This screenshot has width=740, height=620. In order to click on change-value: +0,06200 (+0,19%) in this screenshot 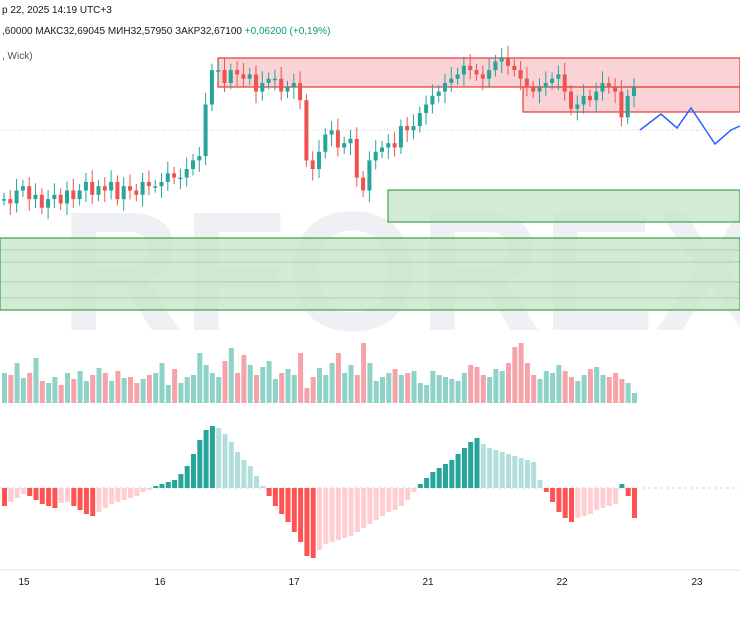, I will do `click(287, 31)`.